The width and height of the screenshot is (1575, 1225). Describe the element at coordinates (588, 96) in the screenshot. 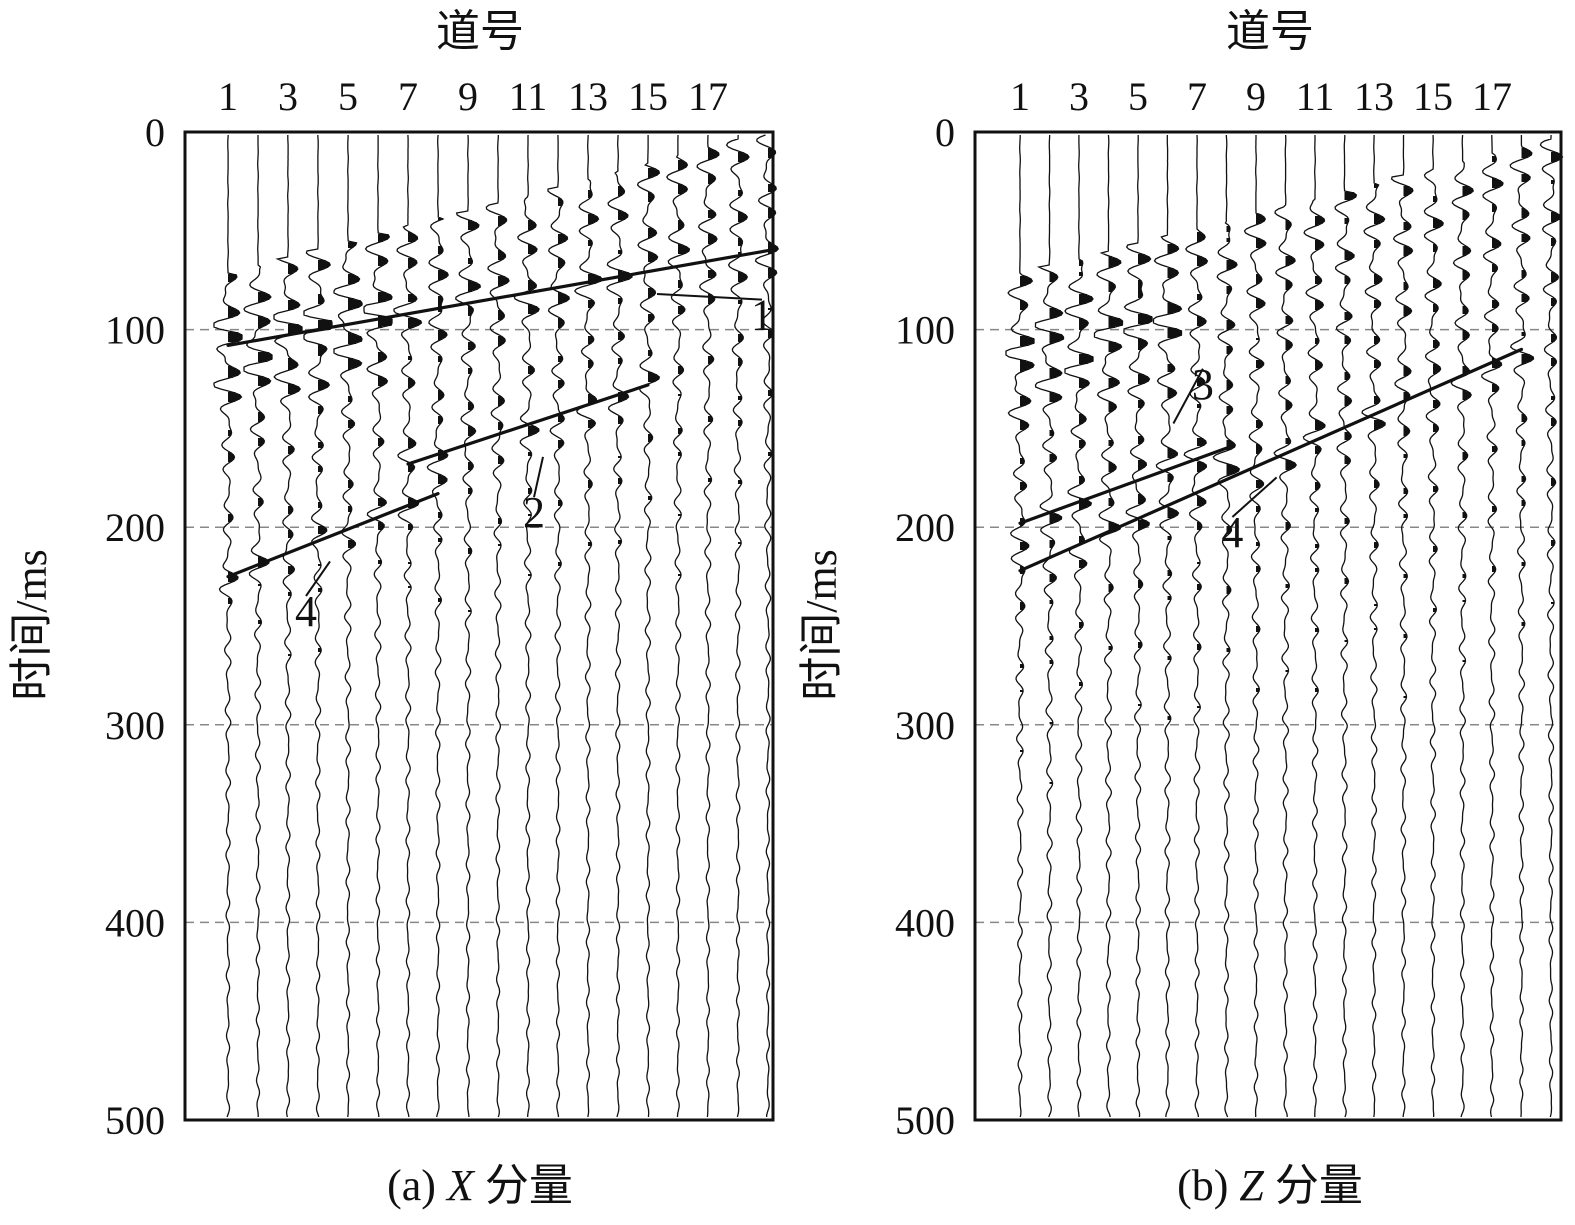

I see `panel-a-x-tick-label: 13` at that location.